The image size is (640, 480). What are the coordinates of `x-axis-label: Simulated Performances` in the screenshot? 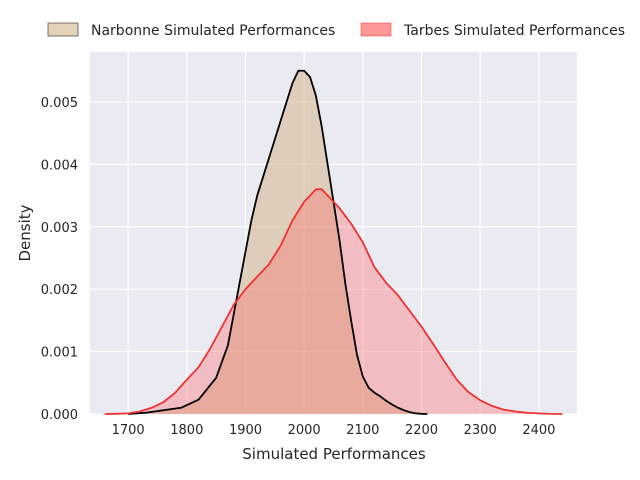 It's located at (334, 454).